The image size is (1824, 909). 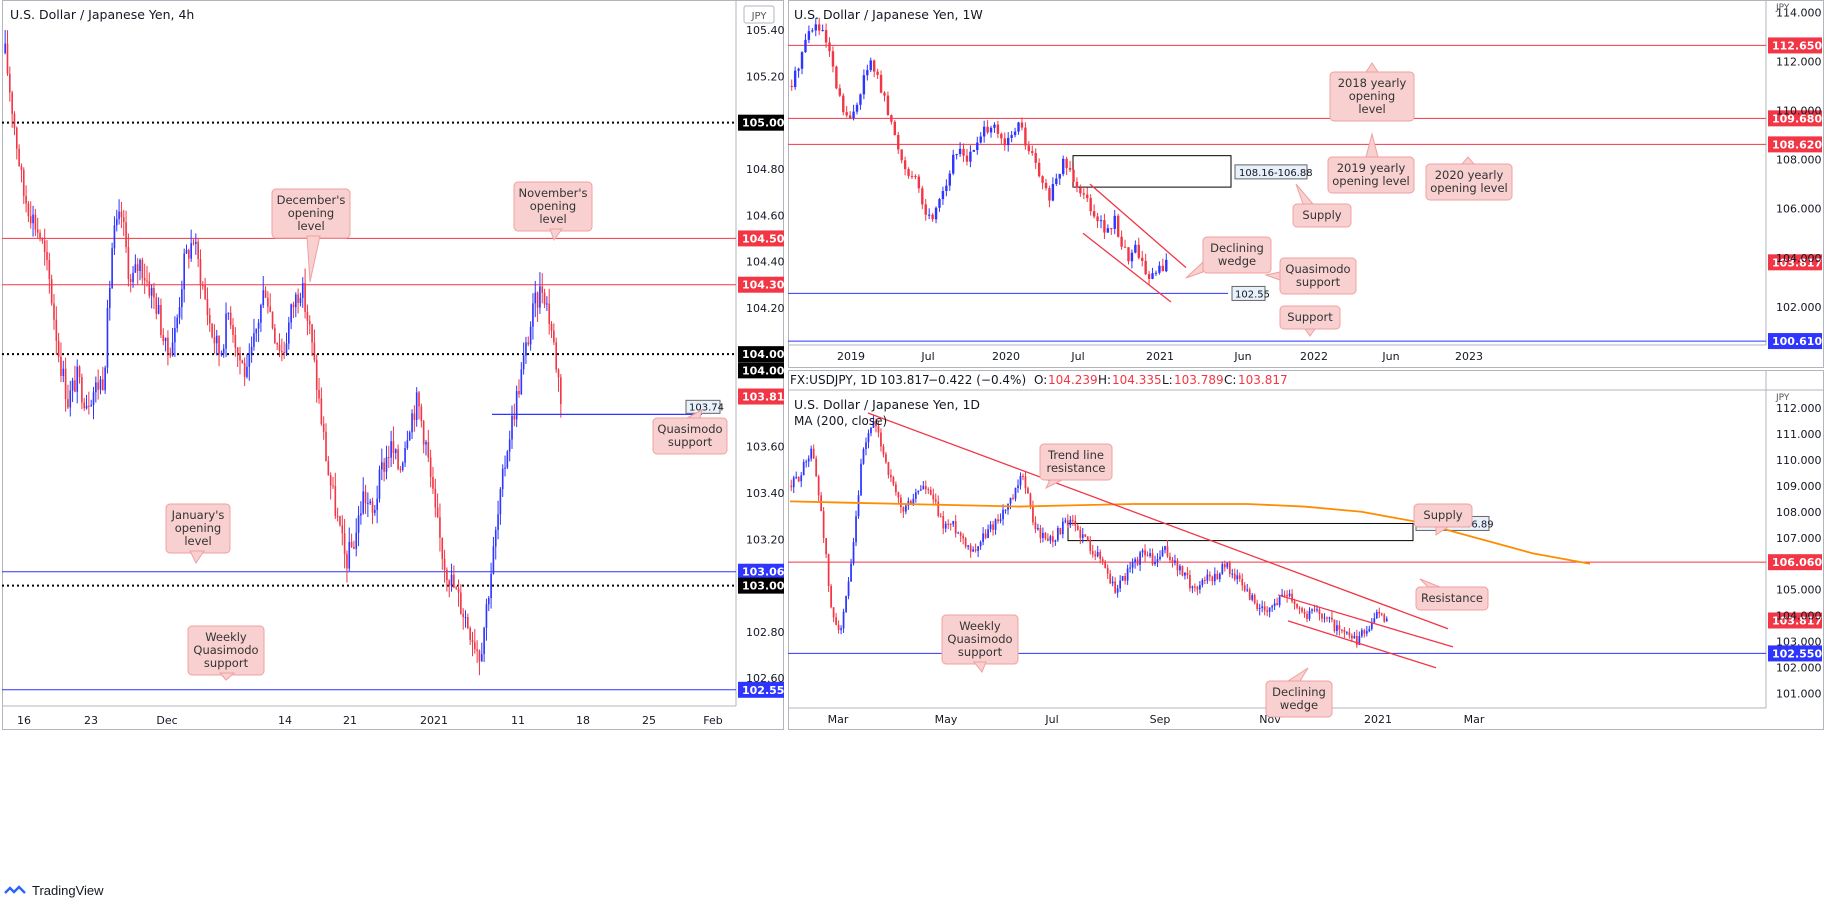 I want to click on annotation-wedge-weekly-box, so click(x=1237, y=255).